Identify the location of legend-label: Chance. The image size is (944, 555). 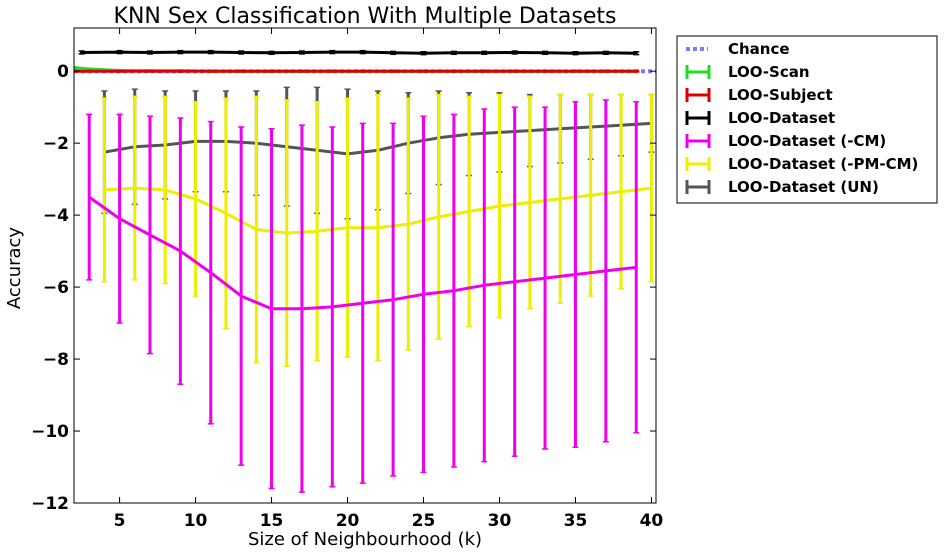
(759, 49).